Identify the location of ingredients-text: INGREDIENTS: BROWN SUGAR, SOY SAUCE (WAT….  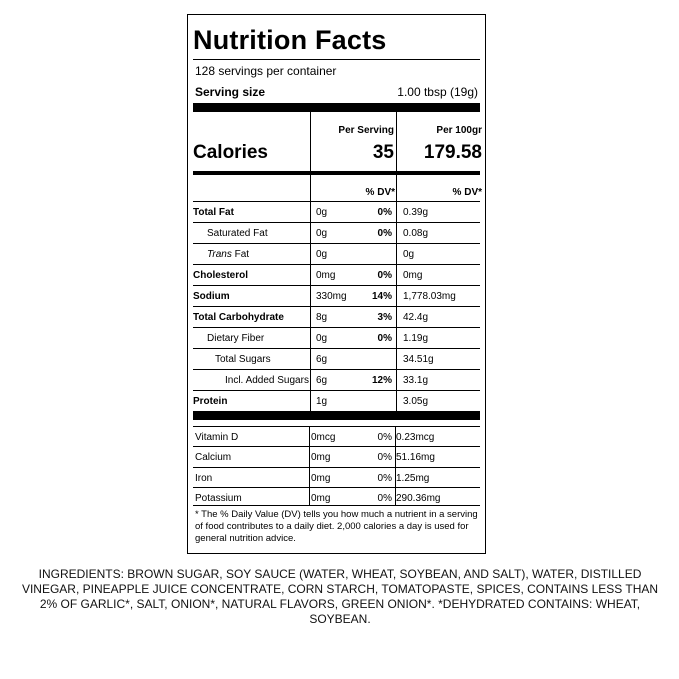
(340, 596).